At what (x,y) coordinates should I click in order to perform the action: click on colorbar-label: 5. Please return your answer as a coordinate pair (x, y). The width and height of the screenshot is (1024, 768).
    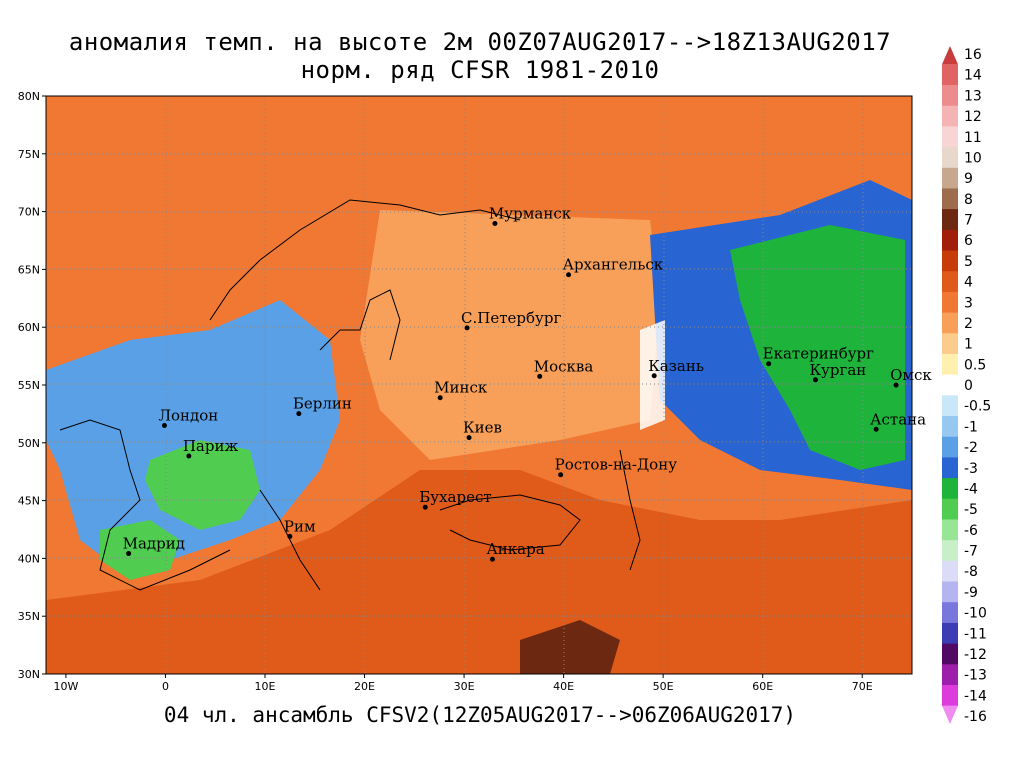
    Looking at the image, I should click on (968, 262).